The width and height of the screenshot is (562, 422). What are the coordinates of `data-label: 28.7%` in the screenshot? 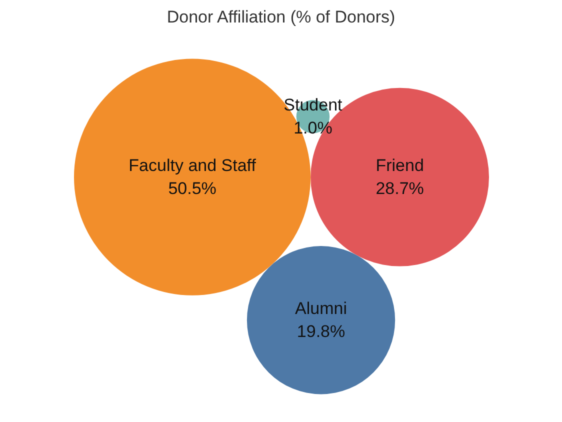 It's located at (400, 188).